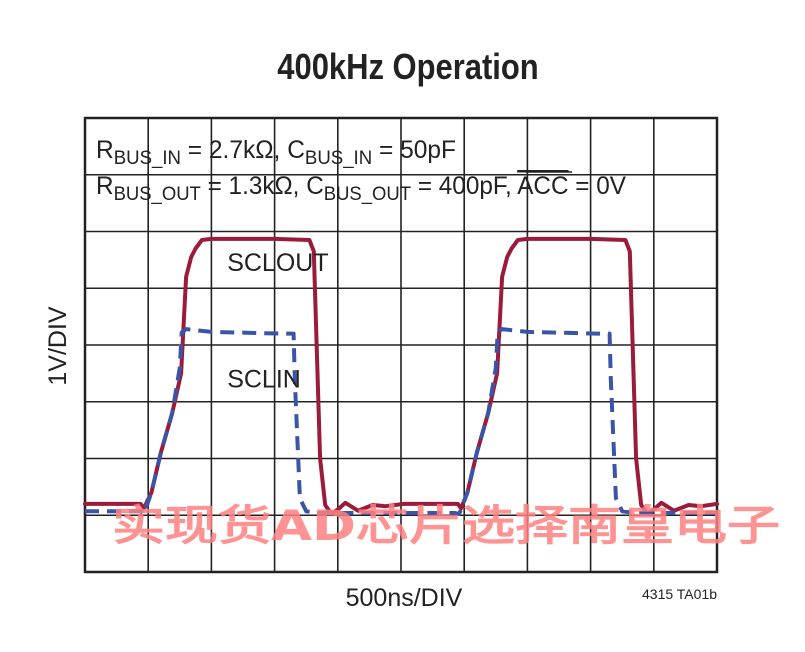  I want to click on r-bus-in-value: = 2.7kΩ,, so click(234, 150).